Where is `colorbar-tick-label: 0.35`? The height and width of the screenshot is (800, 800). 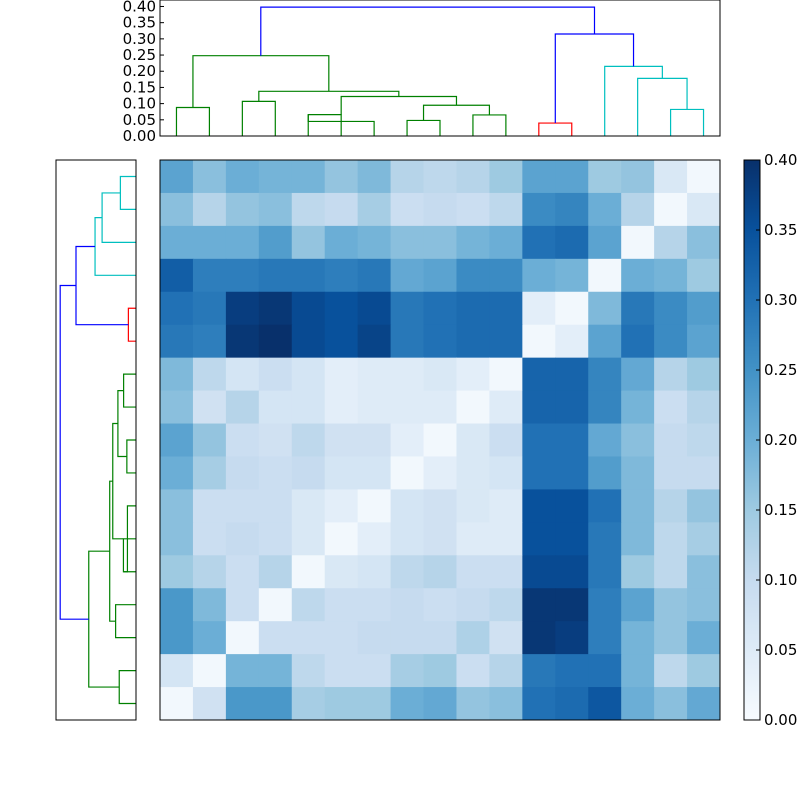 colorbar-tick-label: 0.35 is located at coordinates (780, 230).